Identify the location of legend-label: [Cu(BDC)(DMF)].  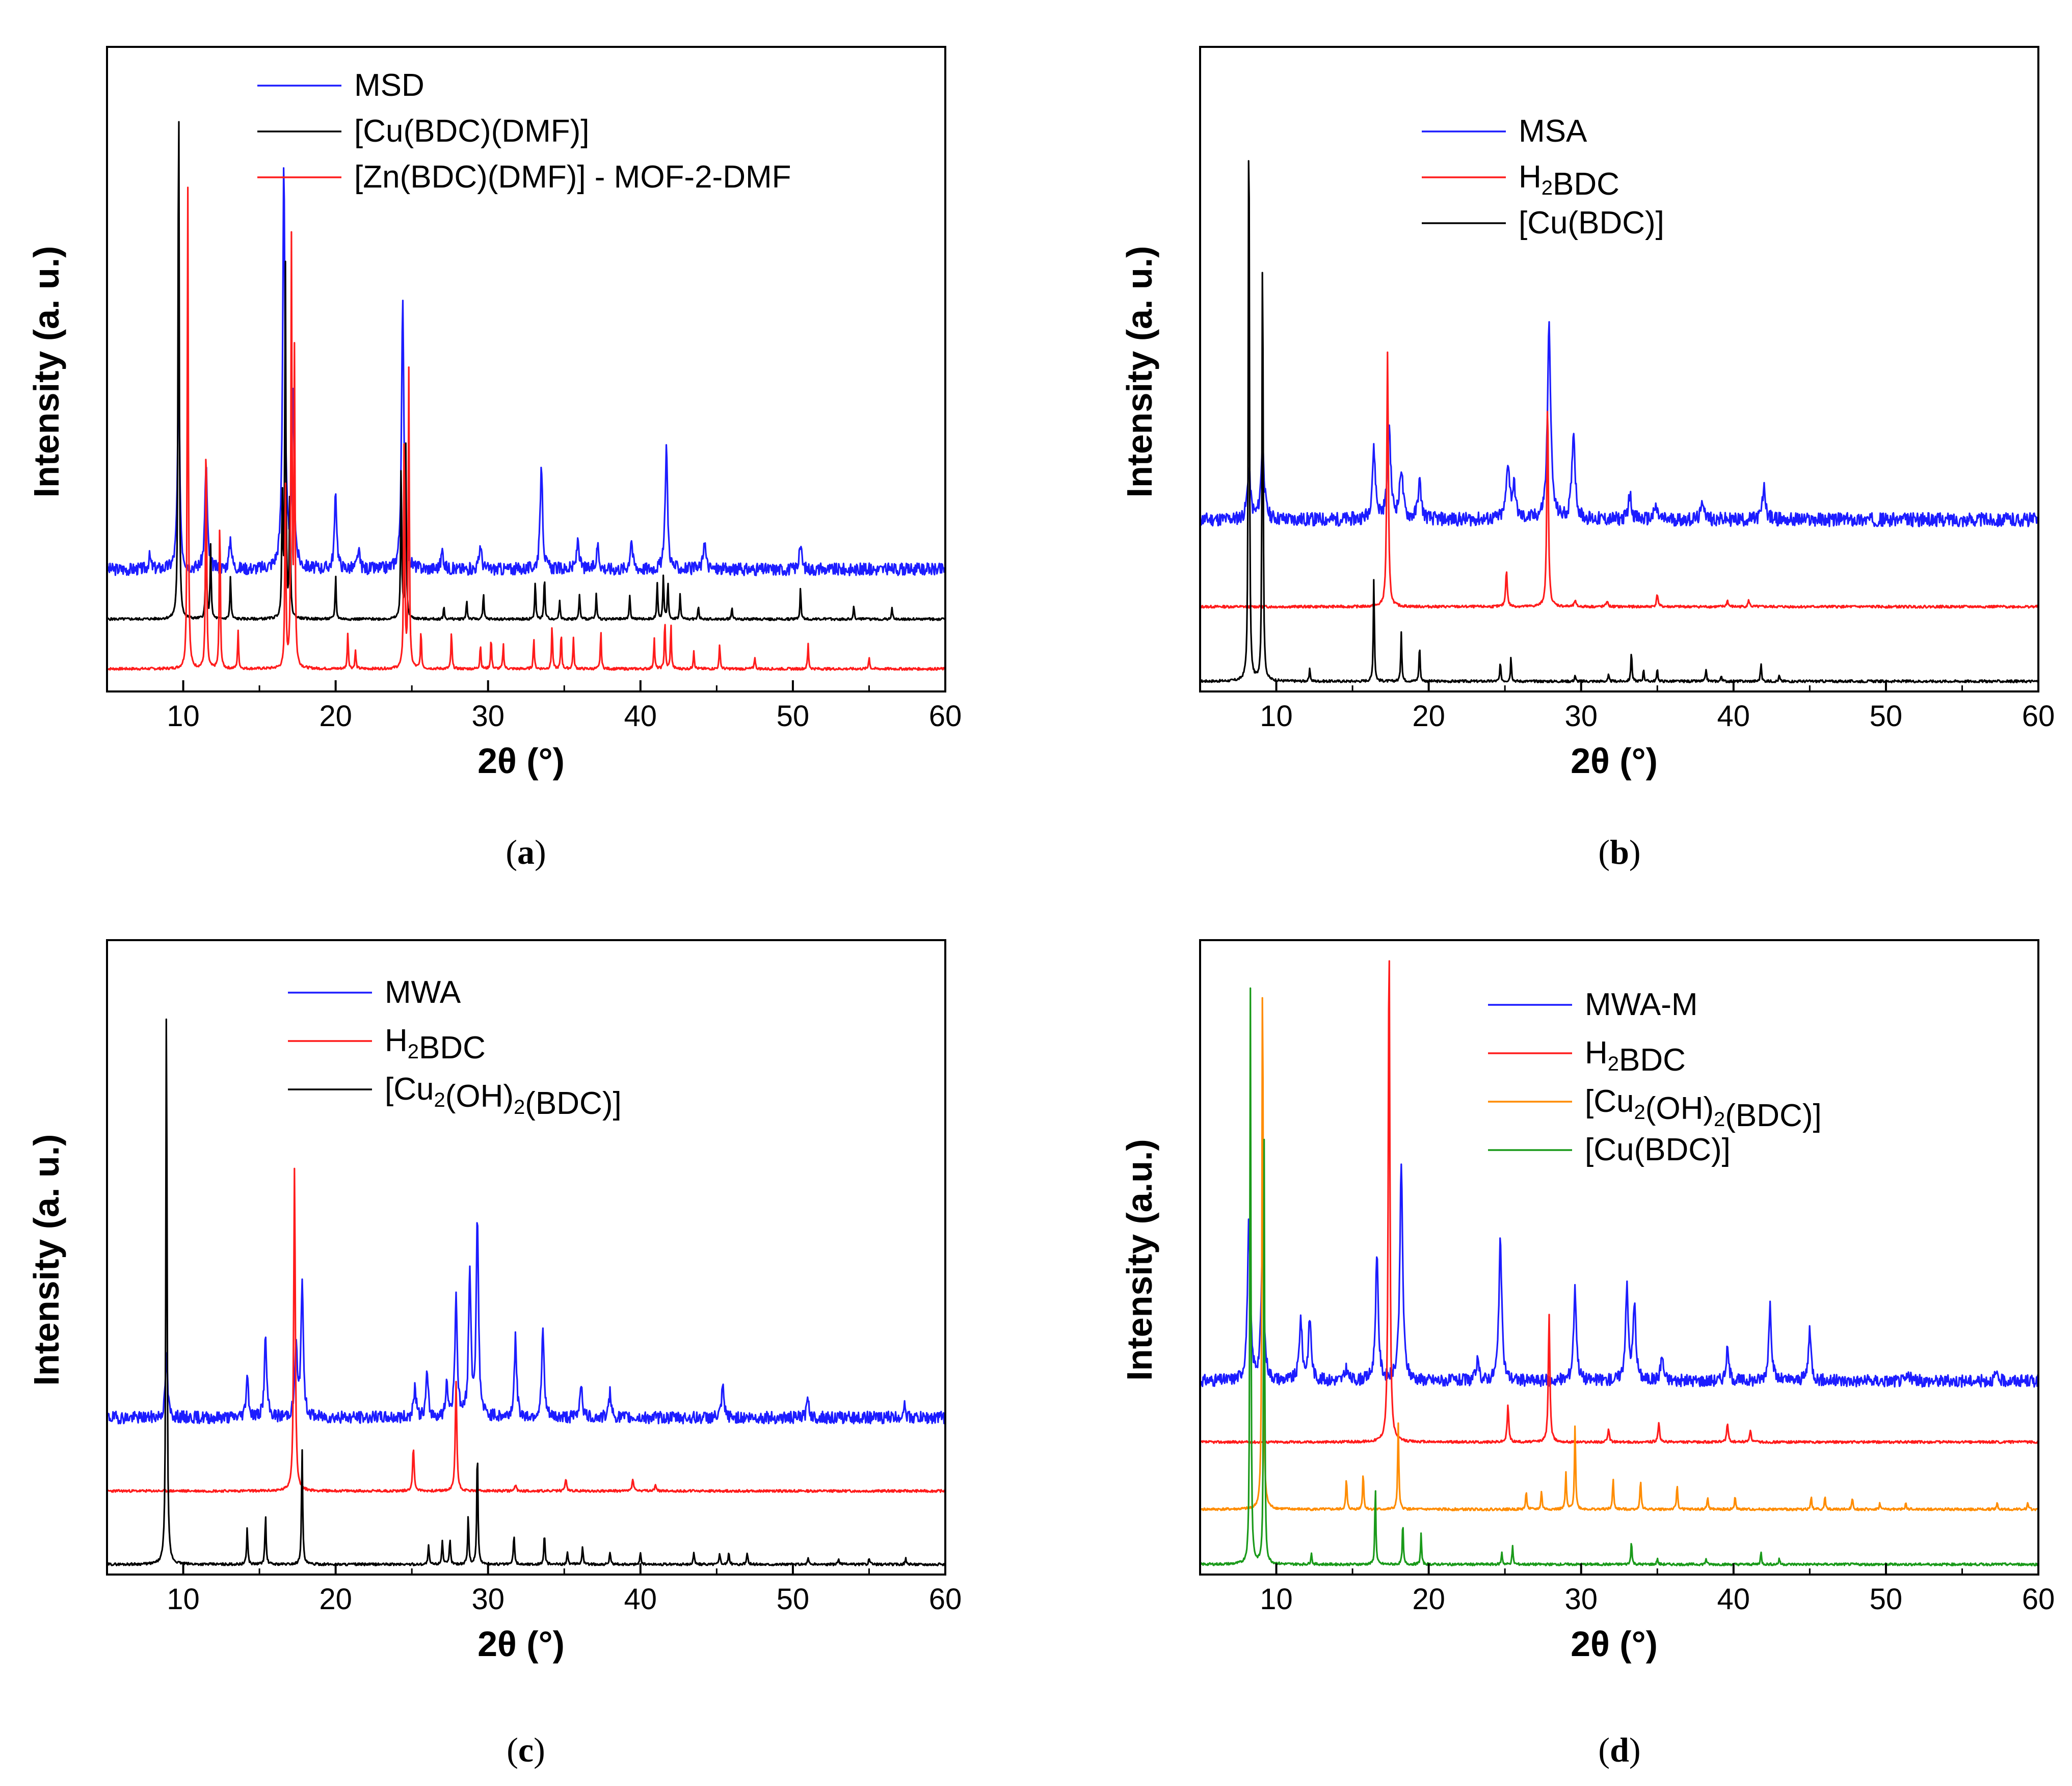
(472, 131).